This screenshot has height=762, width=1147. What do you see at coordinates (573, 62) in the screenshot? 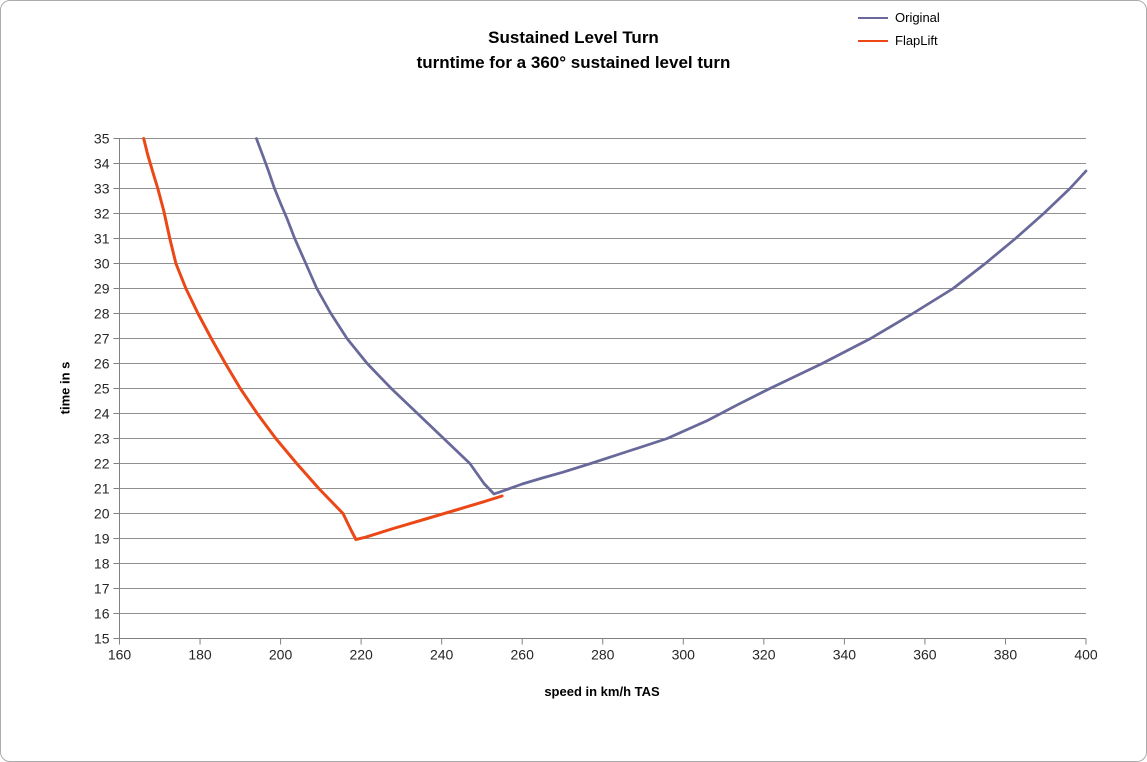
I see `chart-subtitle: turntime for a 360° sustained level turn` at bounding box center [573, 62].